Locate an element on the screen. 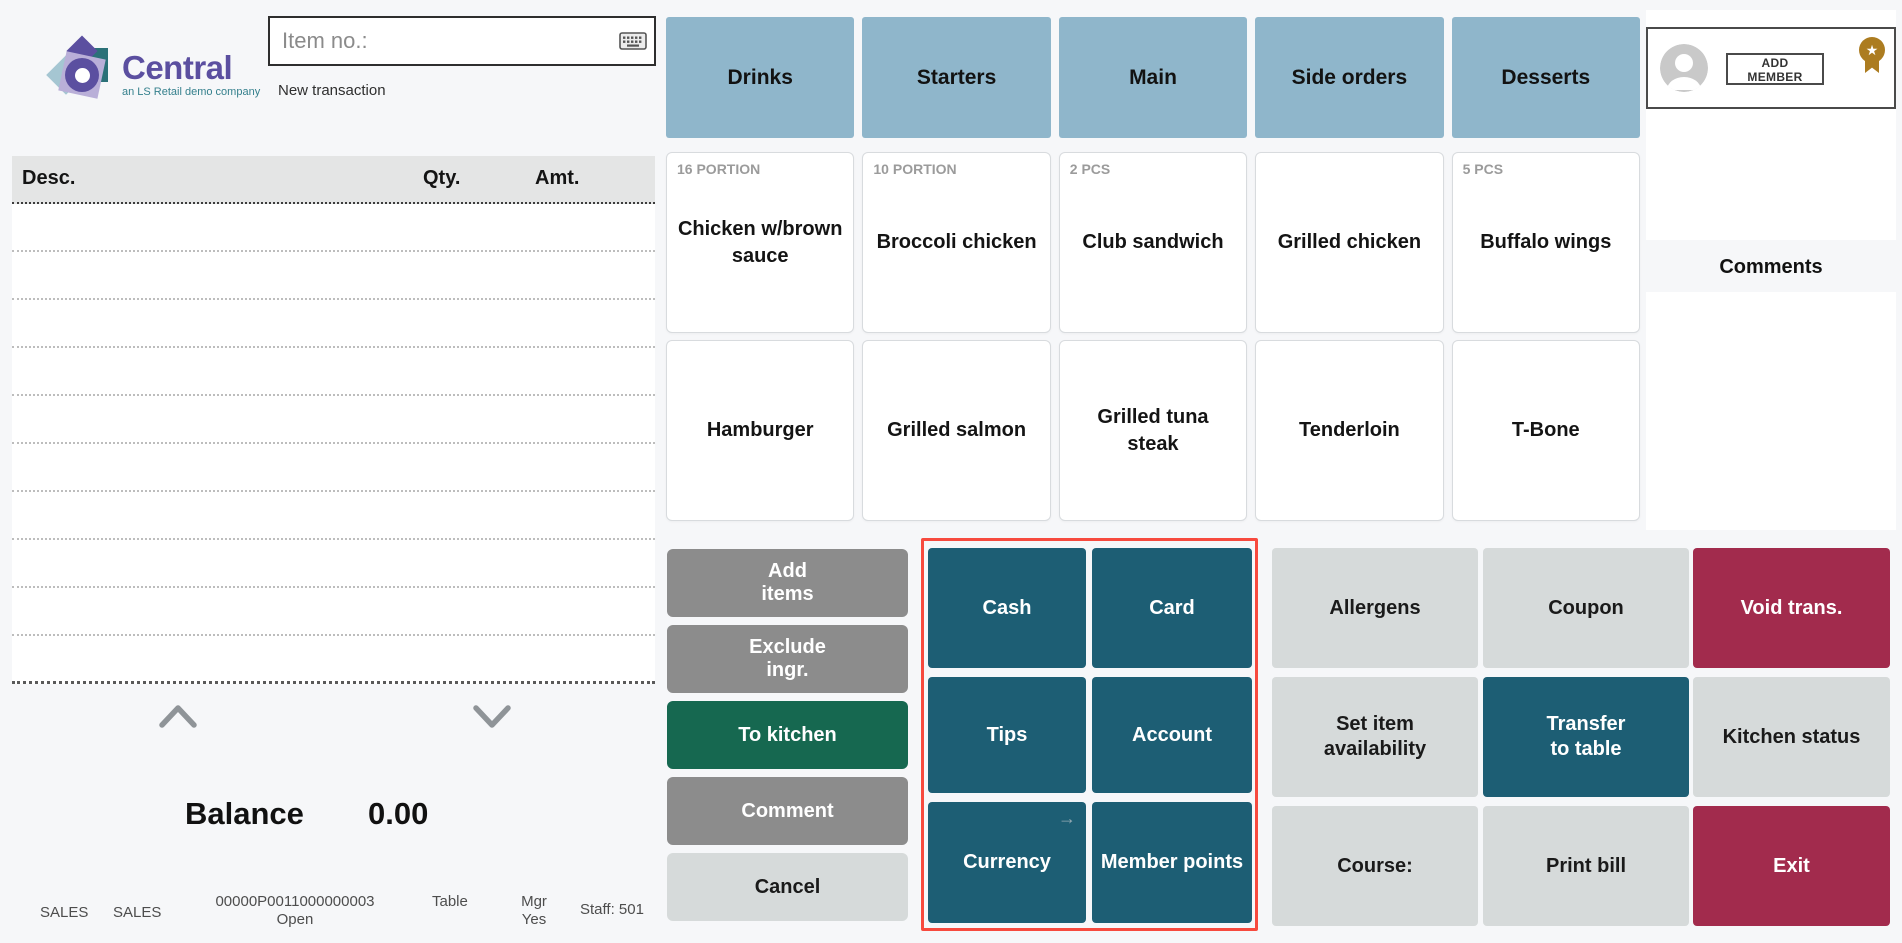 The image size is (1902, 943). manager-label: Mgr is located at coordinates (534, 901).